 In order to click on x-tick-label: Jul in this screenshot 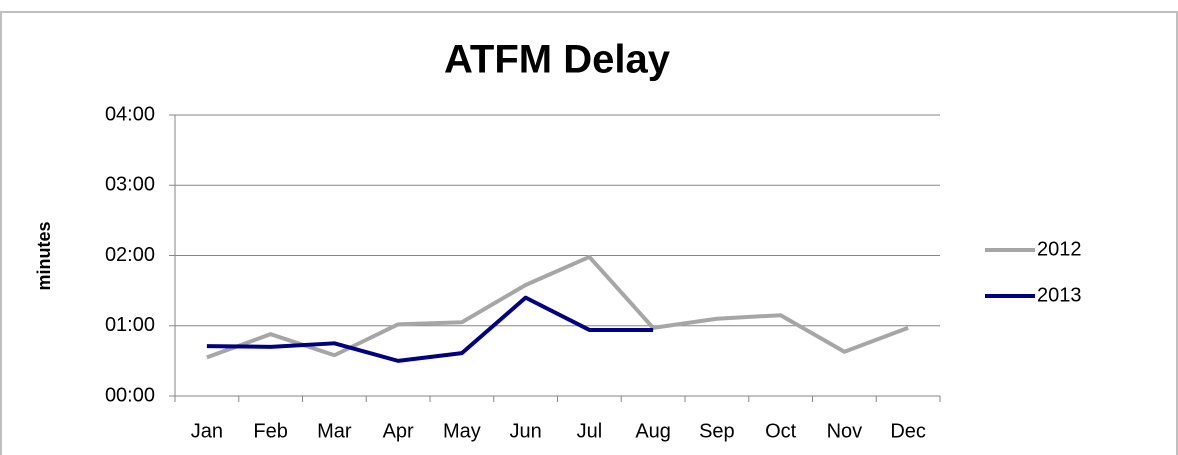, I will do `click(590, 431)`.